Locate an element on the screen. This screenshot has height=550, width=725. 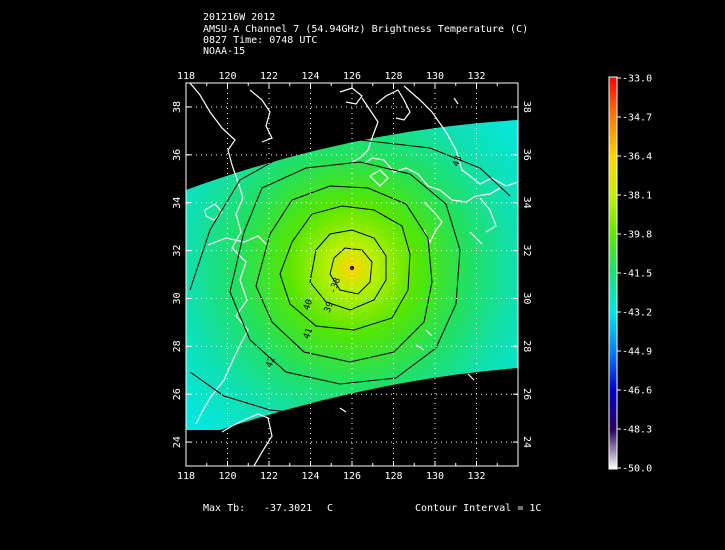
lat-tick-label-right: 32 is located at coordinates (526, 251).